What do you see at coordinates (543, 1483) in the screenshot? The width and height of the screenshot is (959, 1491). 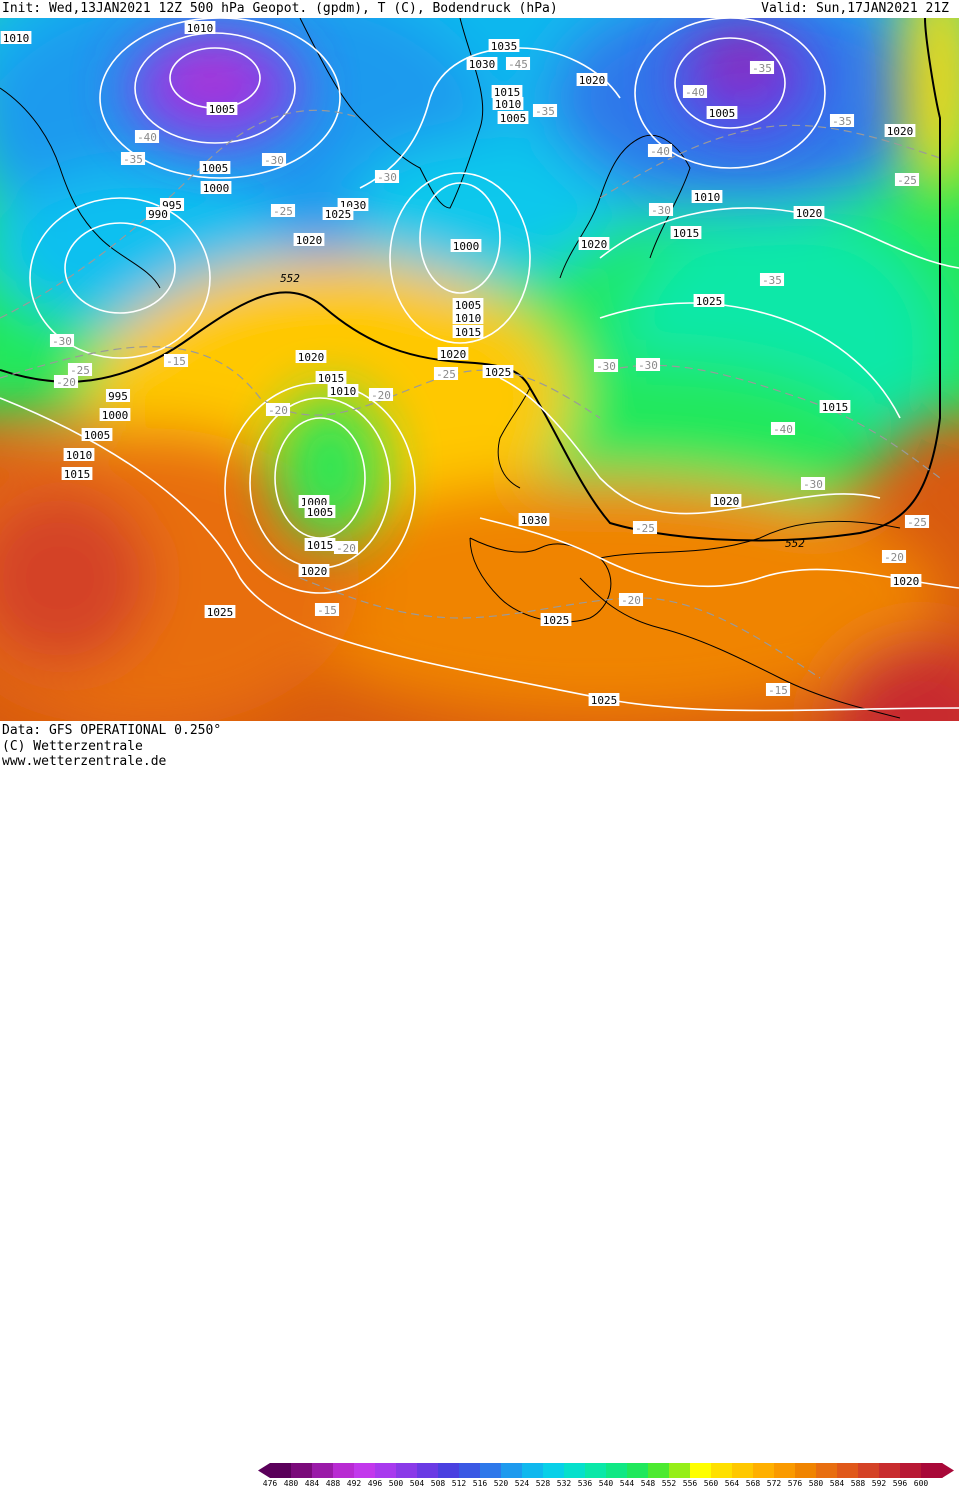 I see `colorbar-tick: 528` at bounding box center [543, 1483].